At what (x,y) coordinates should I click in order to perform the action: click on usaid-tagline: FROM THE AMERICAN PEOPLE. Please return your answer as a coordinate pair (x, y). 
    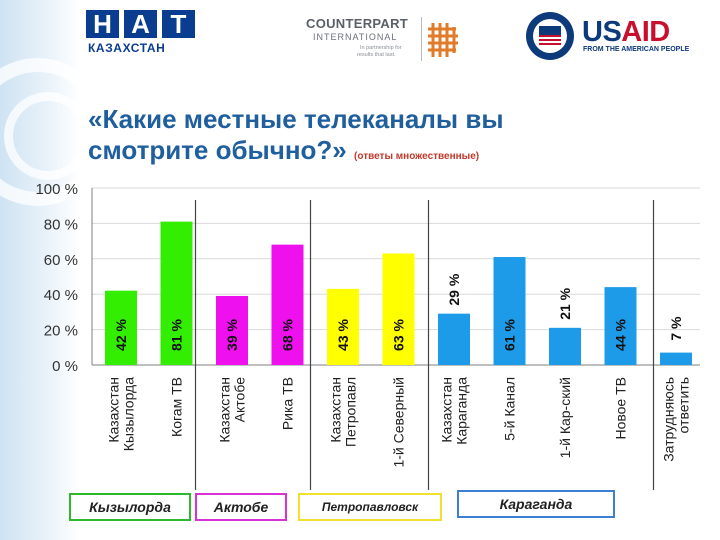
    Looking at the image, I should click on (636, 49).